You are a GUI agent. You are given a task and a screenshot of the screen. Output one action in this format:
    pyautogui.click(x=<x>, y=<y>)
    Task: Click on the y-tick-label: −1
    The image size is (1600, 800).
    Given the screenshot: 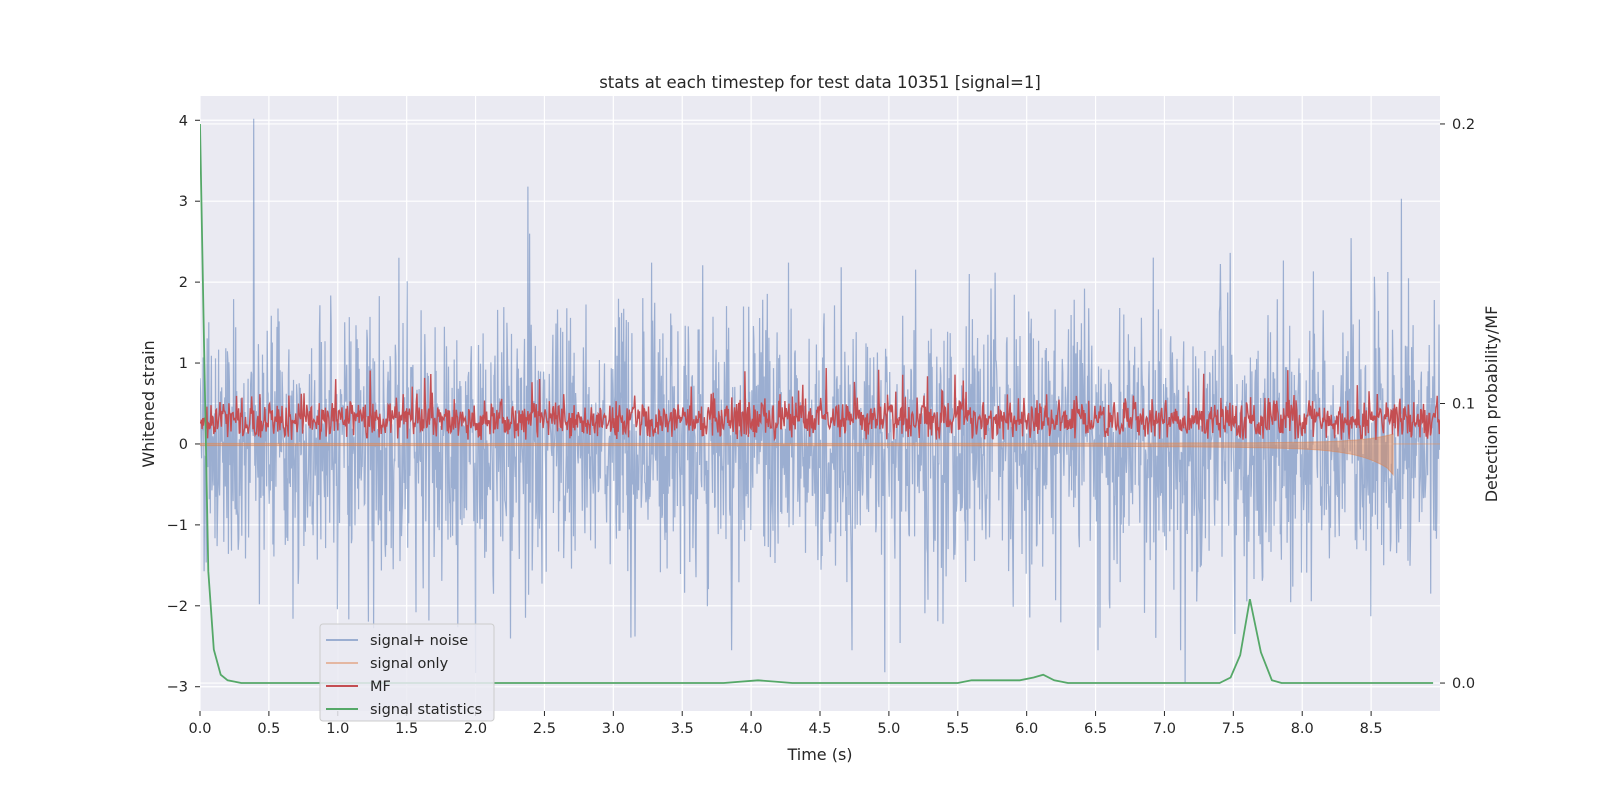 What is the action you would take?
    pyautogui.click(x=177, y=526)
    